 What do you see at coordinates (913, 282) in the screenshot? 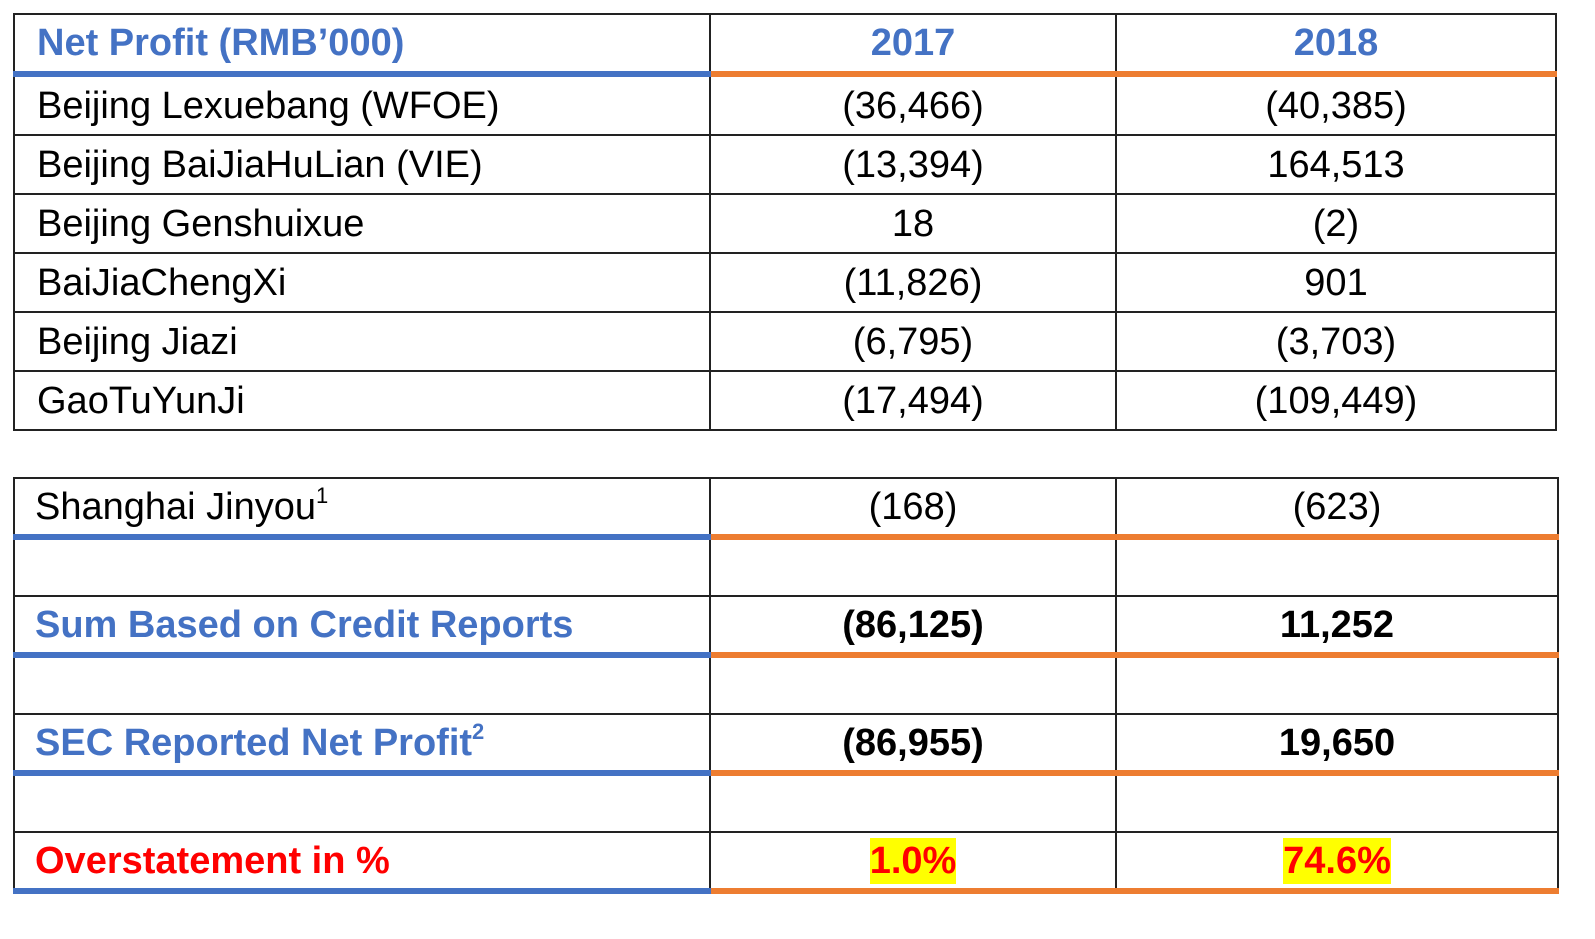
I see `value-2017: (11,826)` at bounding box center [913, 282].